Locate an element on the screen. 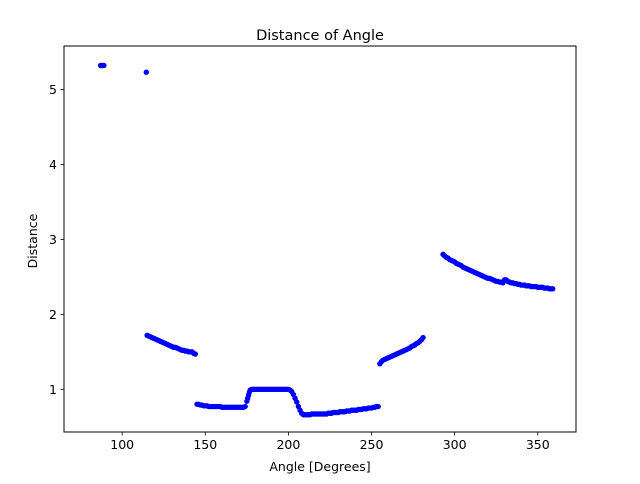  y-tick-label: 2 is located at coordinates (53, 314).